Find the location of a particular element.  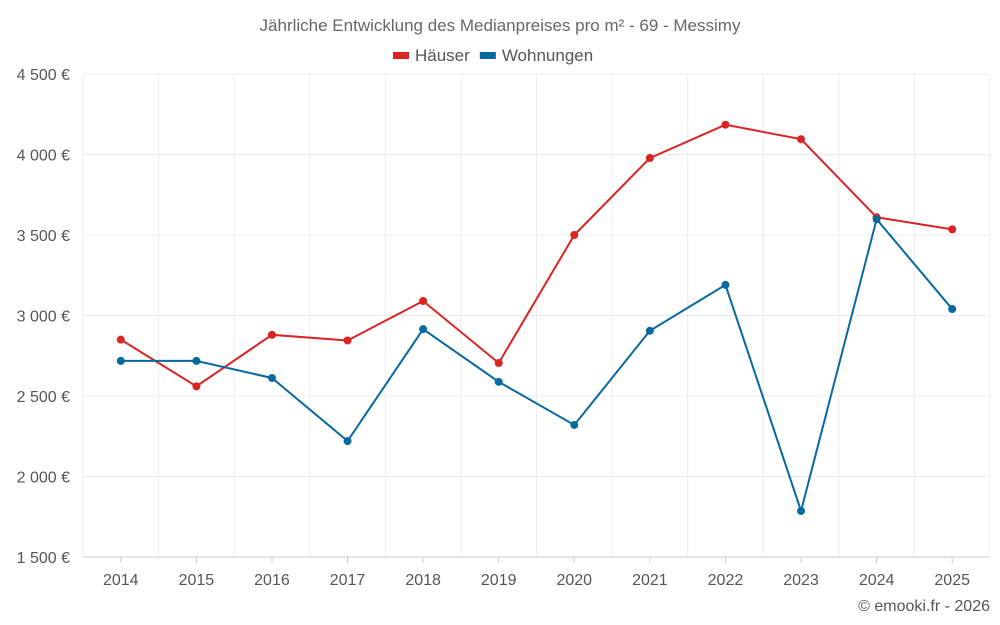

x-tick-label: 2016 is located at coordinates (272, 580).